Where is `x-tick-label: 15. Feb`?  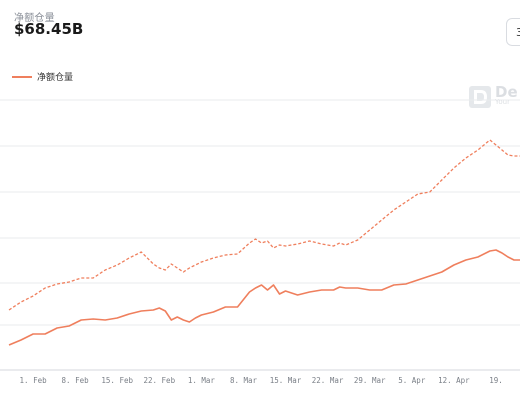 x-tick-label: 15. Feb is located at coordinates (117, 380).